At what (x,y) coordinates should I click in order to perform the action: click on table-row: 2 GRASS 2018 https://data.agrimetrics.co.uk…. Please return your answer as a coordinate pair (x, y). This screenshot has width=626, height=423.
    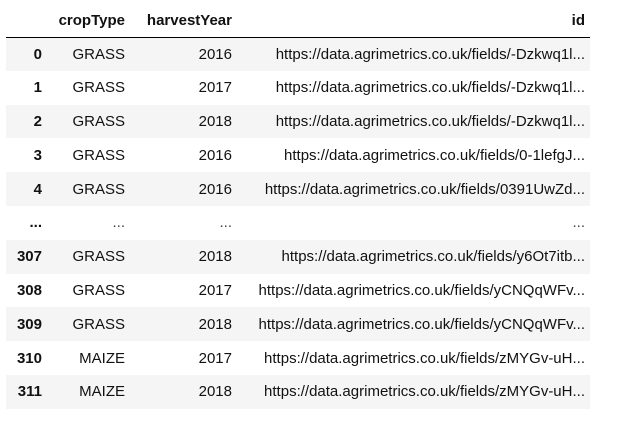
    Looking at the image, I should click on (298, 121).